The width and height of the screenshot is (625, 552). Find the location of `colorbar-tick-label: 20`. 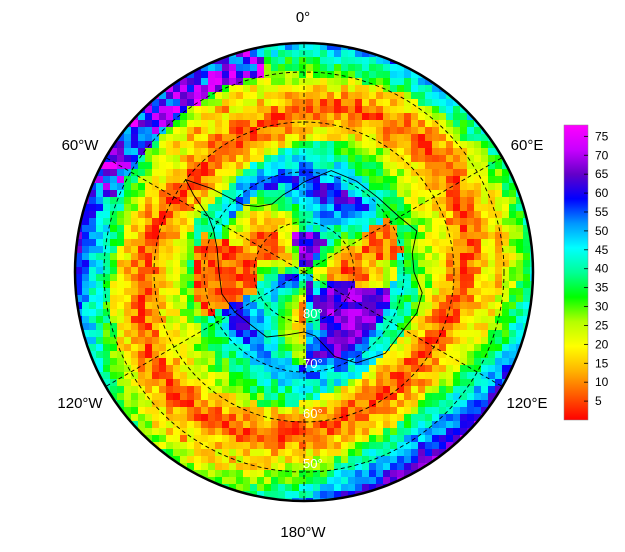

colorbar-tick-label: 20 is located at coordinates (602, 344).